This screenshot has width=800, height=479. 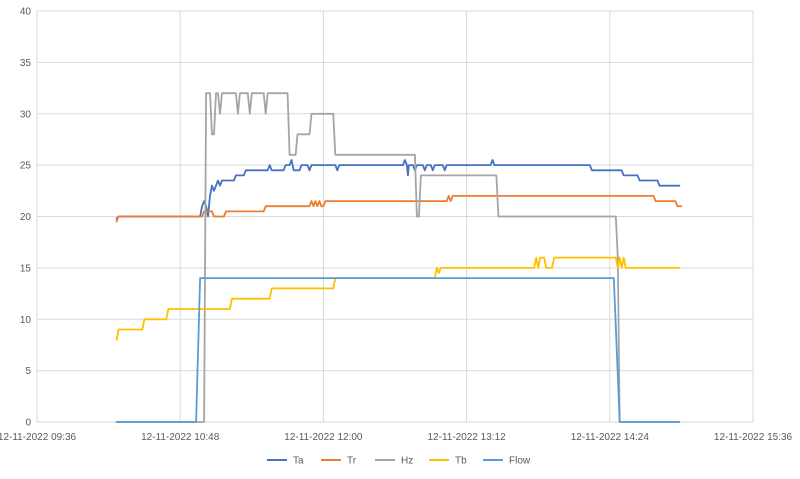 I want to click on legend-item-tb: Tb, so click(x=448, y=461).